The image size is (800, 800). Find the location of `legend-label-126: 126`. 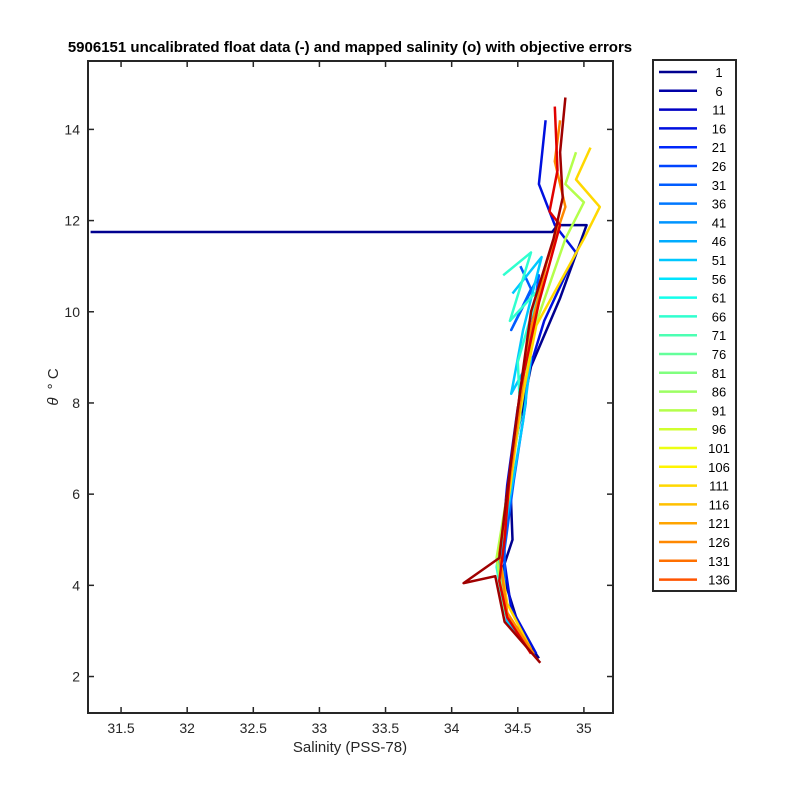

legend-label-126: 126 is located at coordinates (719, 542).